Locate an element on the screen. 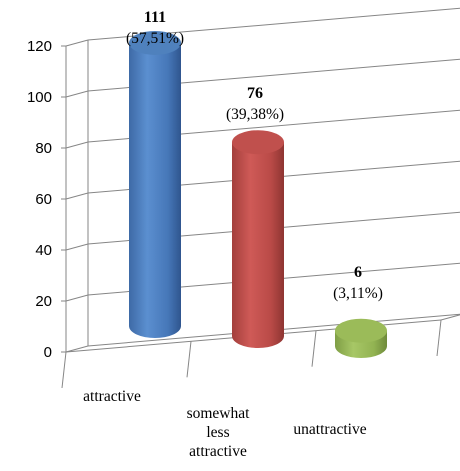 This screenshot has height=471, width=460. data-label-value: 76 is located at coordinates (255, 93).